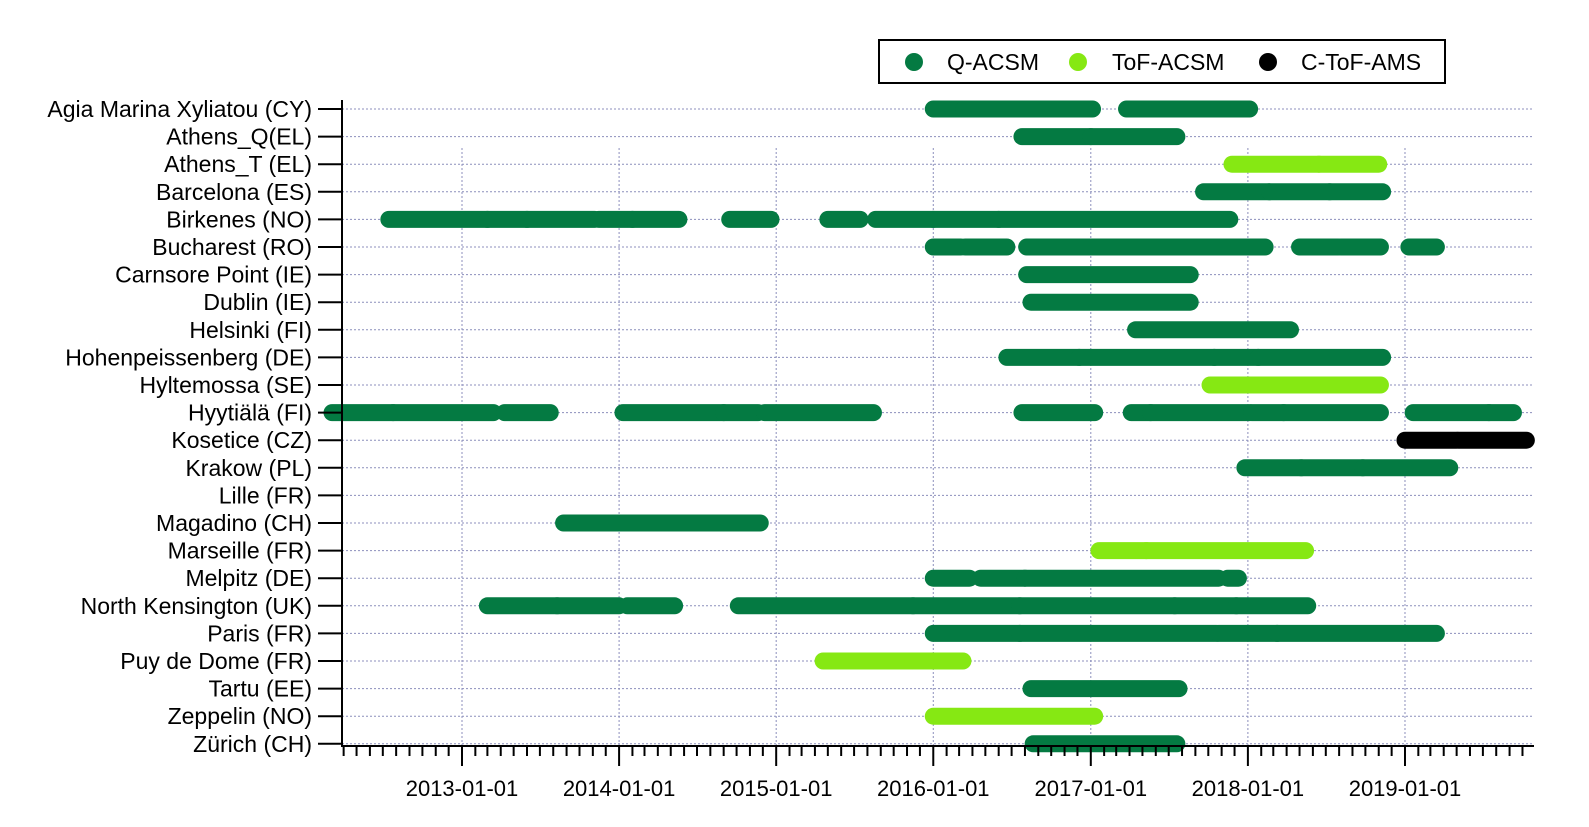 This screenshot has width=1589, height=827. Describe the element at coordinates (225, 385) in the screenshot. I see `site-label: Hyltemossa (SE)` at that location.